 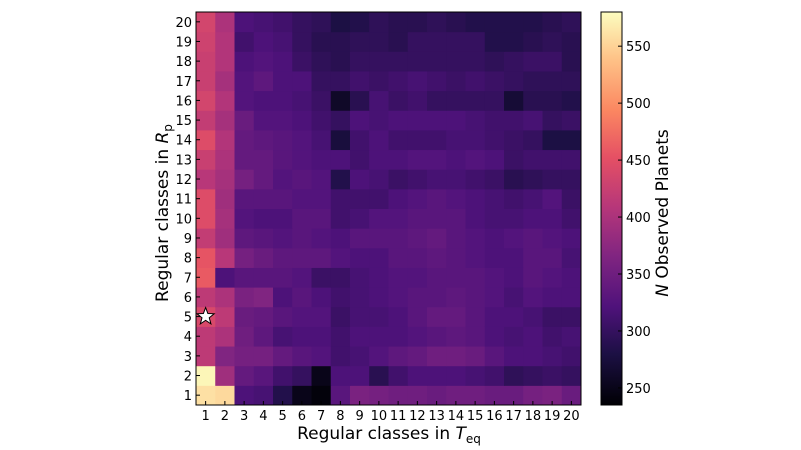 What do you see at coordinates (263, 416) in the screenshot?
I see `x-tick-label: 4` at bounding box center [263, 416].